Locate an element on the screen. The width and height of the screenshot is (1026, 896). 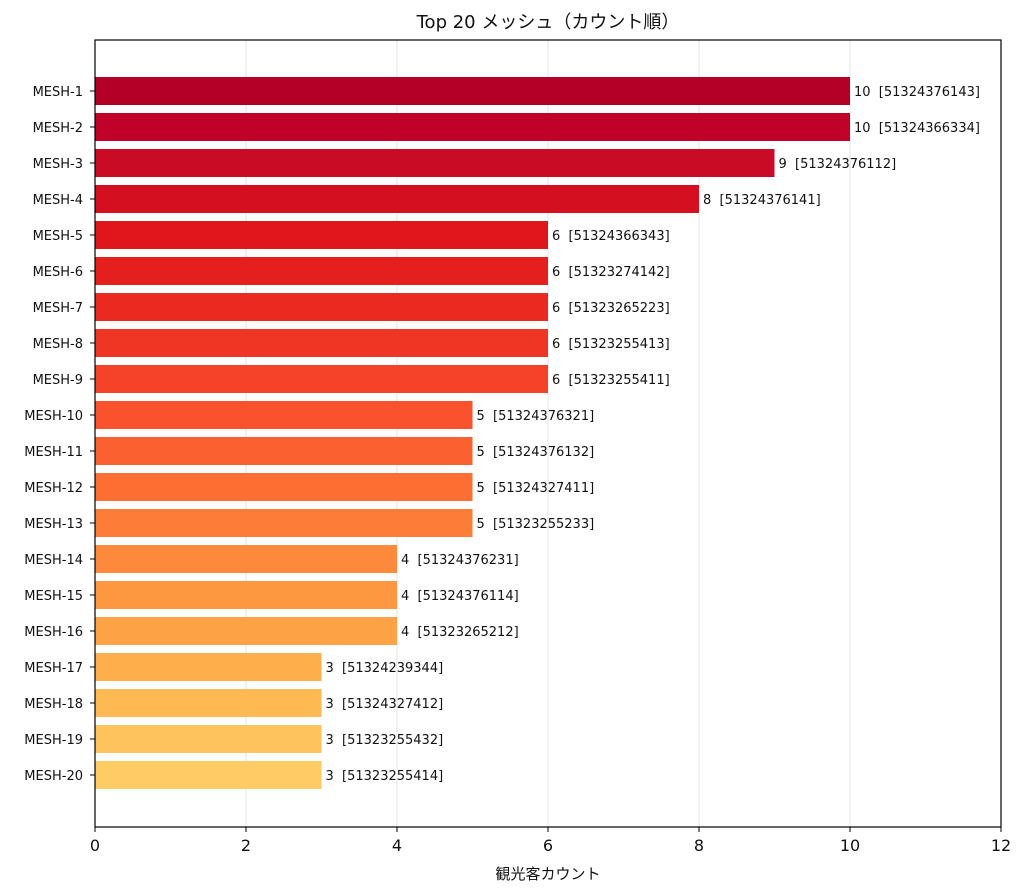
x-tick-label: 10 is located at coordinates (850, 845).